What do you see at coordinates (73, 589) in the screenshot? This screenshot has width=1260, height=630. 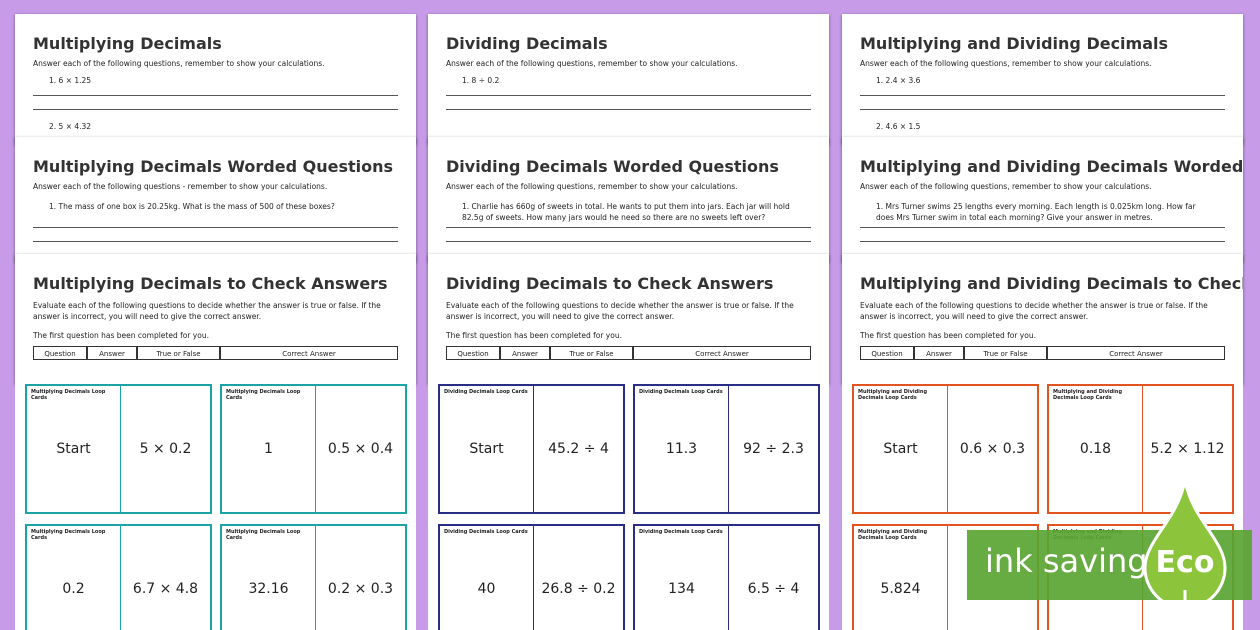 I see `card-answer: 0.2` at bounding box center [73, 589].